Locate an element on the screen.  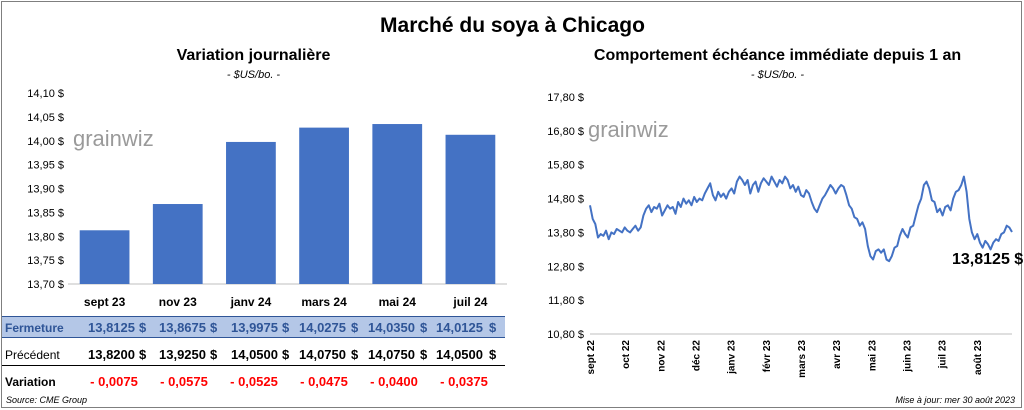
bar-category-label: sept 23 is located at coordinates (105, 302).